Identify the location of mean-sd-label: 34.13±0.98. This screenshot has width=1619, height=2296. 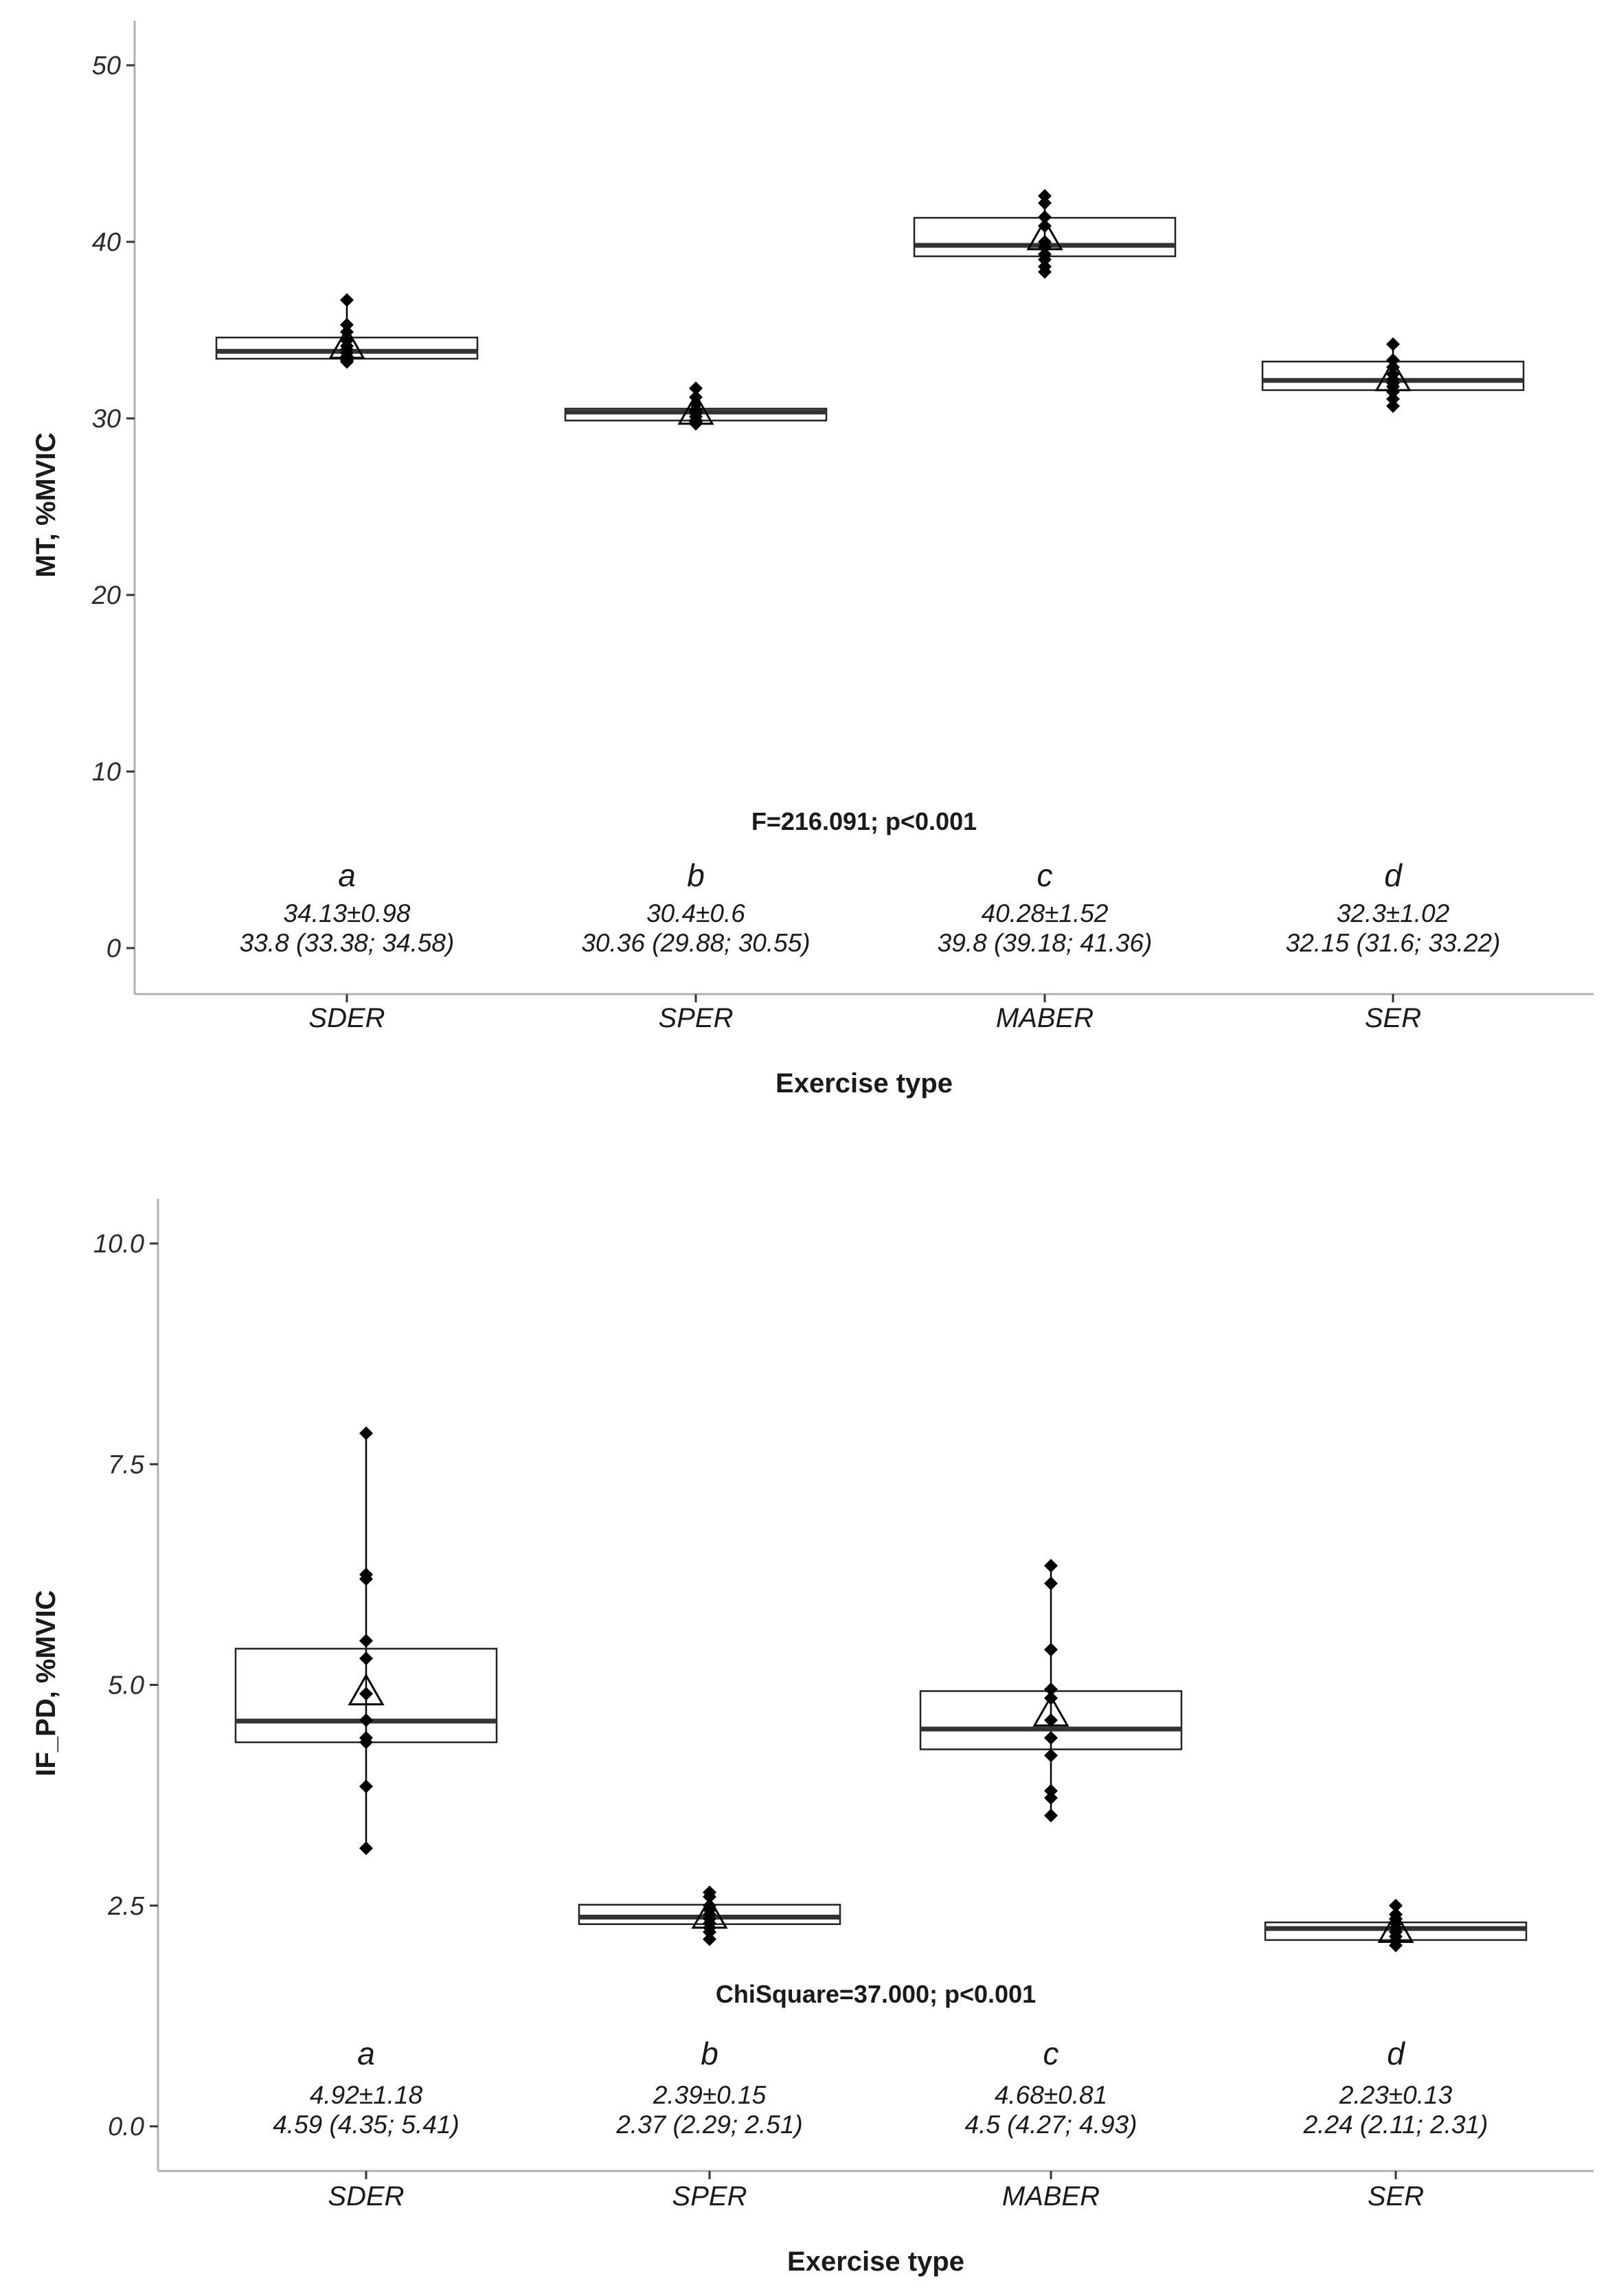
(347, 913).